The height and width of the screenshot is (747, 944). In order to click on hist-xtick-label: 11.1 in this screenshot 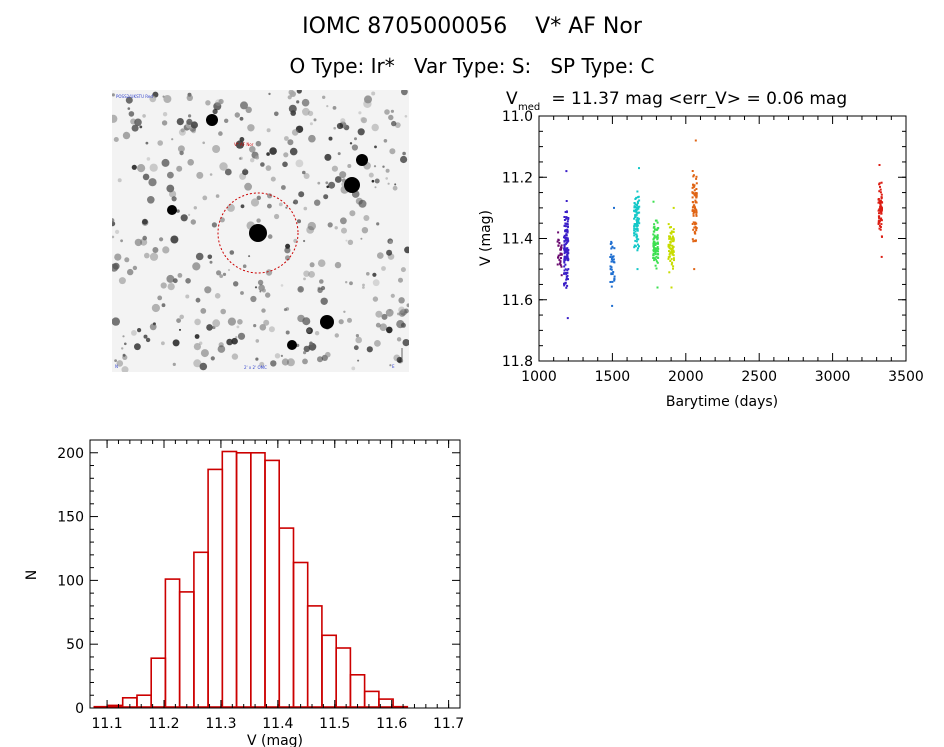, I will do `click(106, 724)`.